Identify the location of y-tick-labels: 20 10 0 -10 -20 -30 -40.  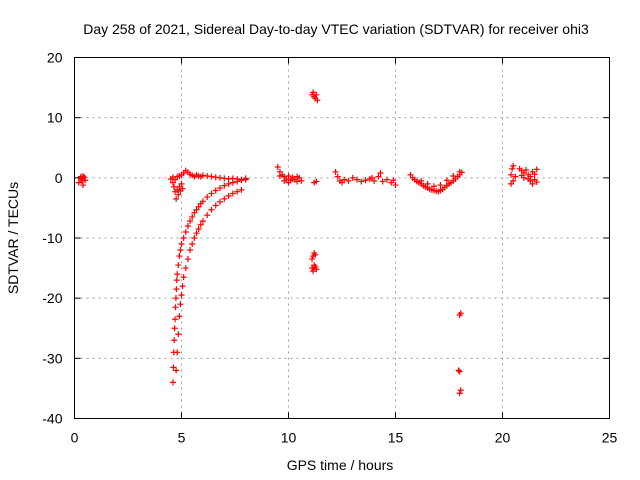
(52, 238).